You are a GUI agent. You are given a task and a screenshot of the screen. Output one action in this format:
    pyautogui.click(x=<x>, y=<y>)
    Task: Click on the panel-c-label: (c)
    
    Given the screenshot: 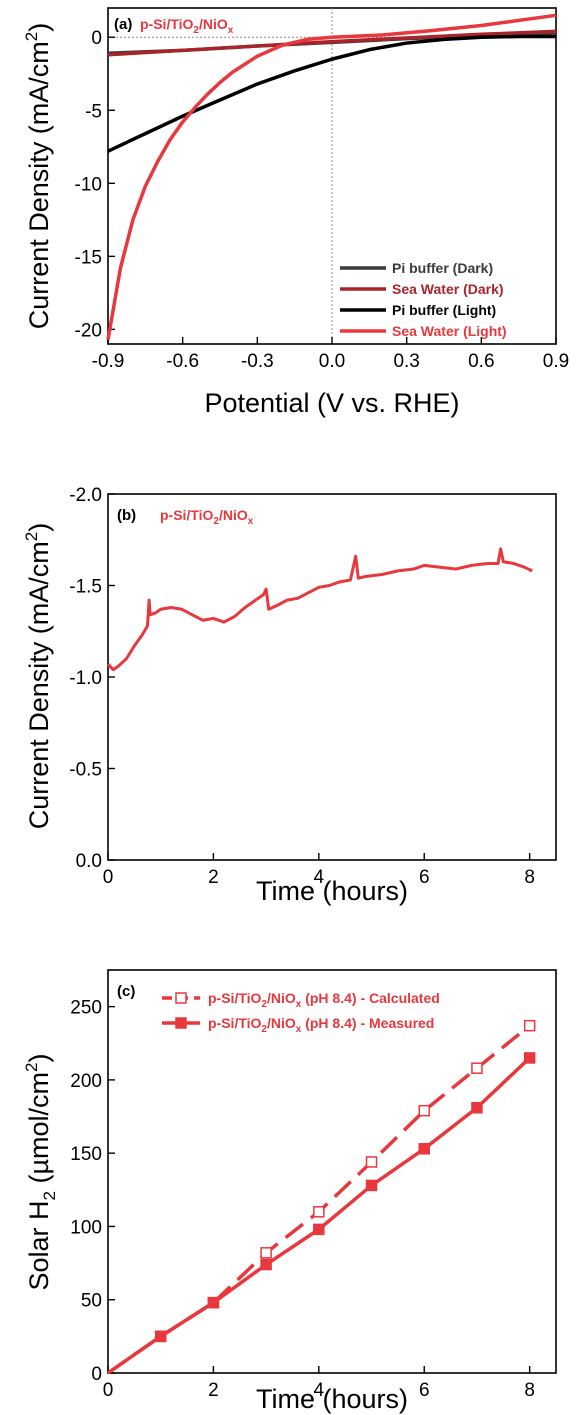 What is the action you would take?
    pyautogui.click(x=126, y=991)
    